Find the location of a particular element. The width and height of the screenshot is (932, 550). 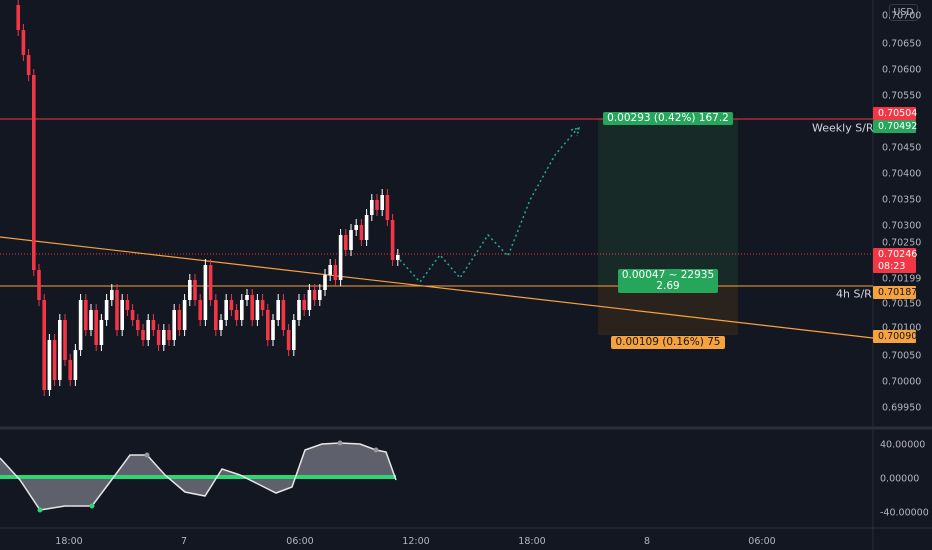

projection-arrowhead is located at coordinates (575, 131).